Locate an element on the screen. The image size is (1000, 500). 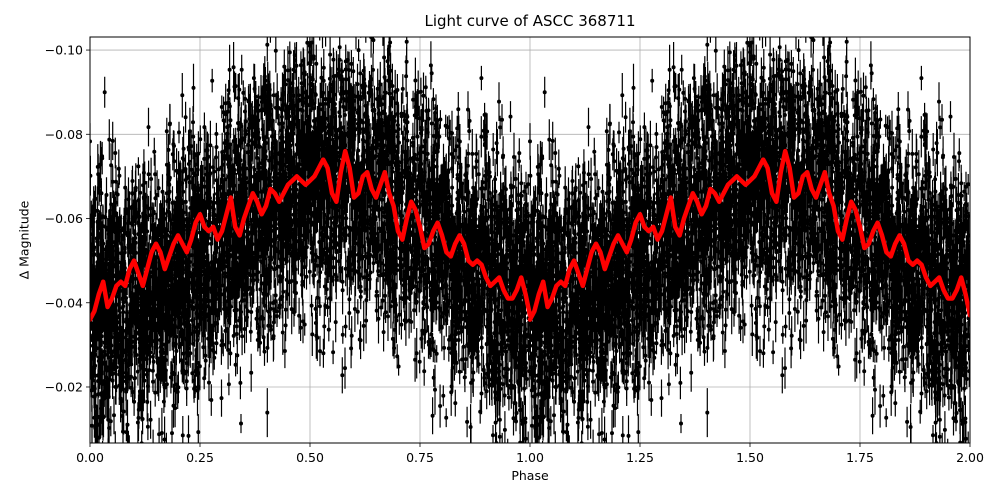
y-tick-label: −0.04 is located at coordinates (64, 302).